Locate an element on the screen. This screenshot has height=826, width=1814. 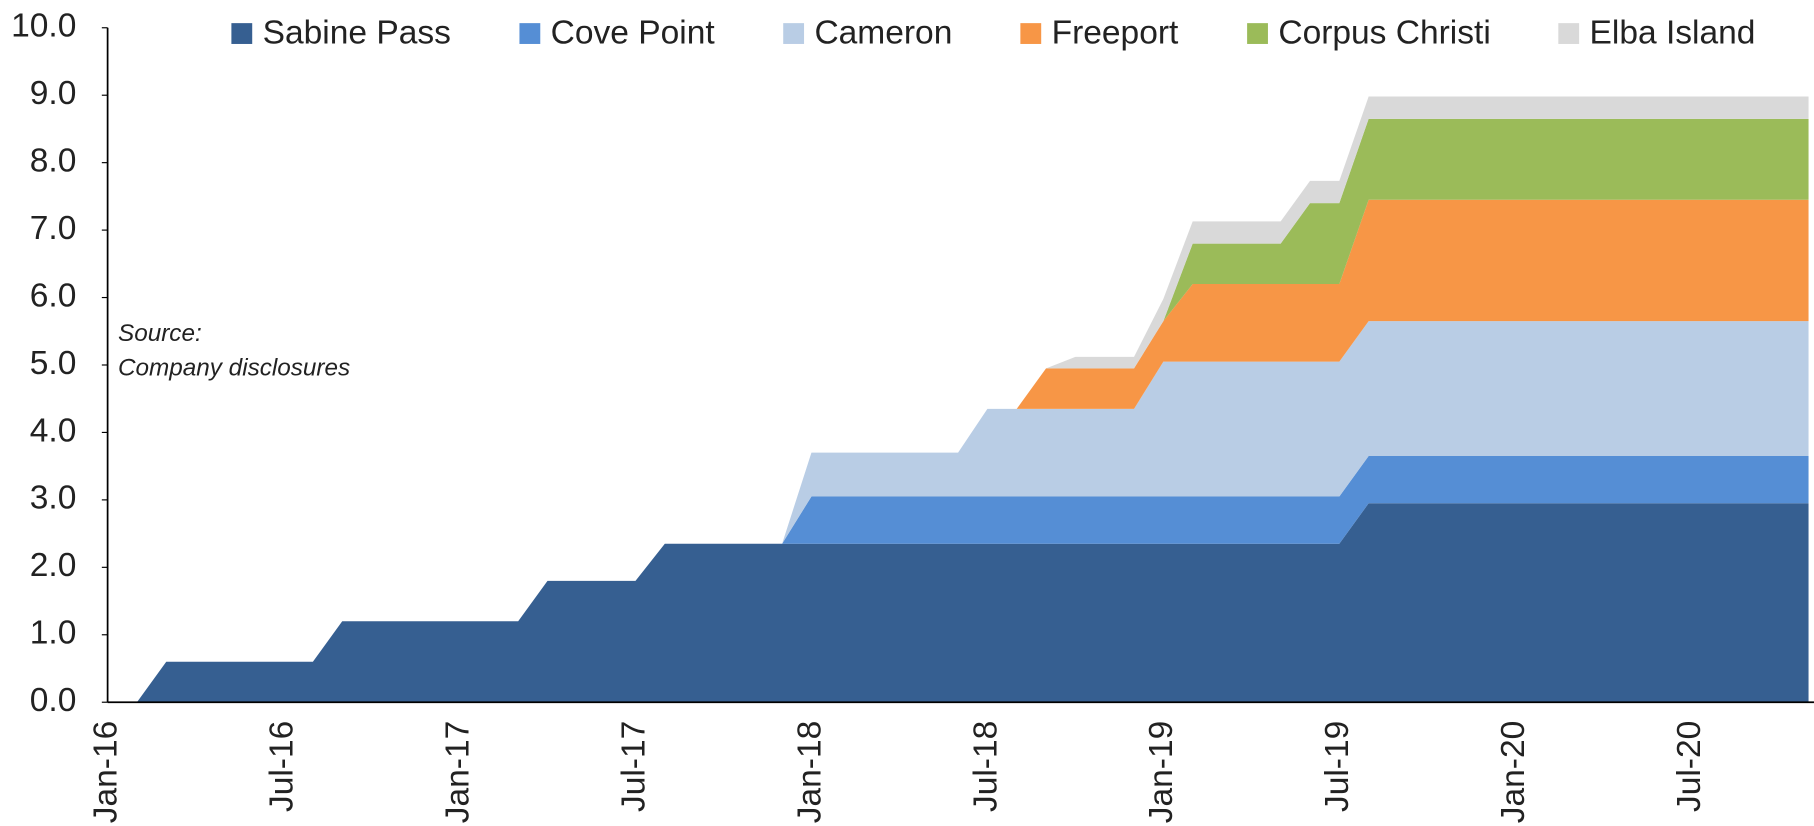
legend-label: Elba Island is located at coordinates (1673, 33).